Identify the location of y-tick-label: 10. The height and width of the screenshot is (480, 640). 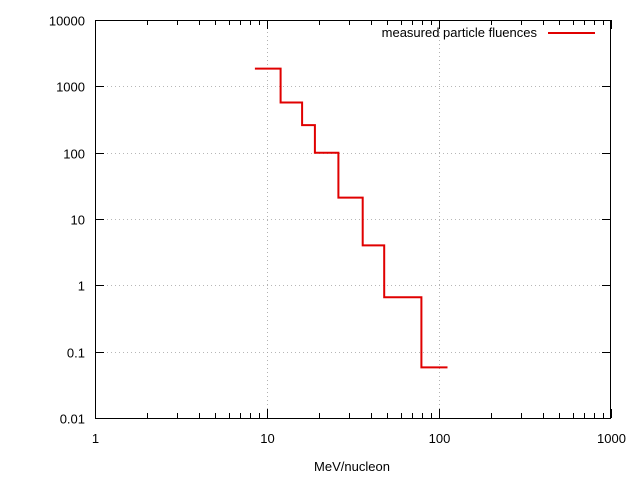
(78, 220).